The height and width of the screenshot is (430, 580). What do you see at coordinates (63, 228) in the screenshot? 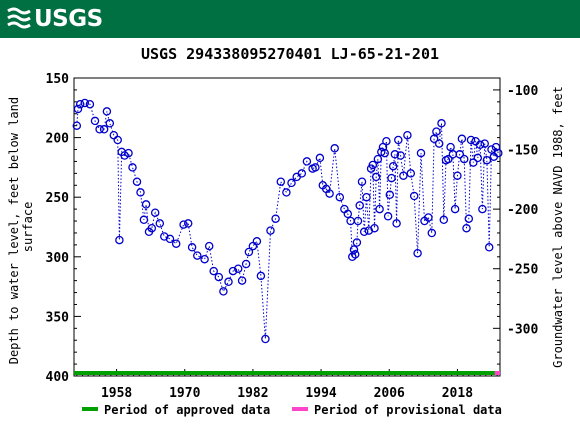
I see `y-axis-left: 150 200 250 300 350 400` at bounding box center [63, 228].